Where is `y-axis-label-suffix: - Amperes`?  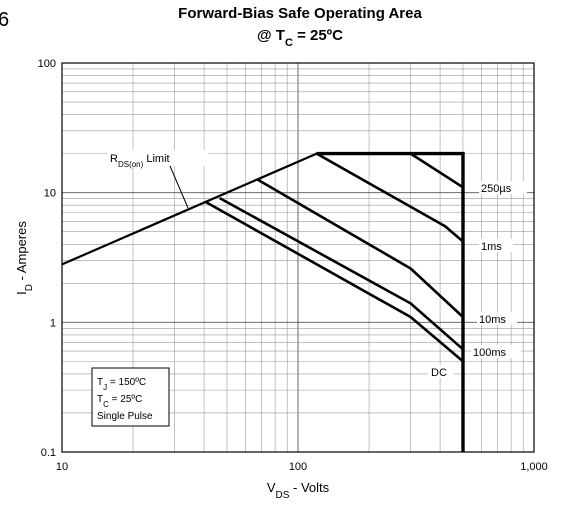 y-axis-label-suffix: - Amperes is located at coordinates (21, 252).